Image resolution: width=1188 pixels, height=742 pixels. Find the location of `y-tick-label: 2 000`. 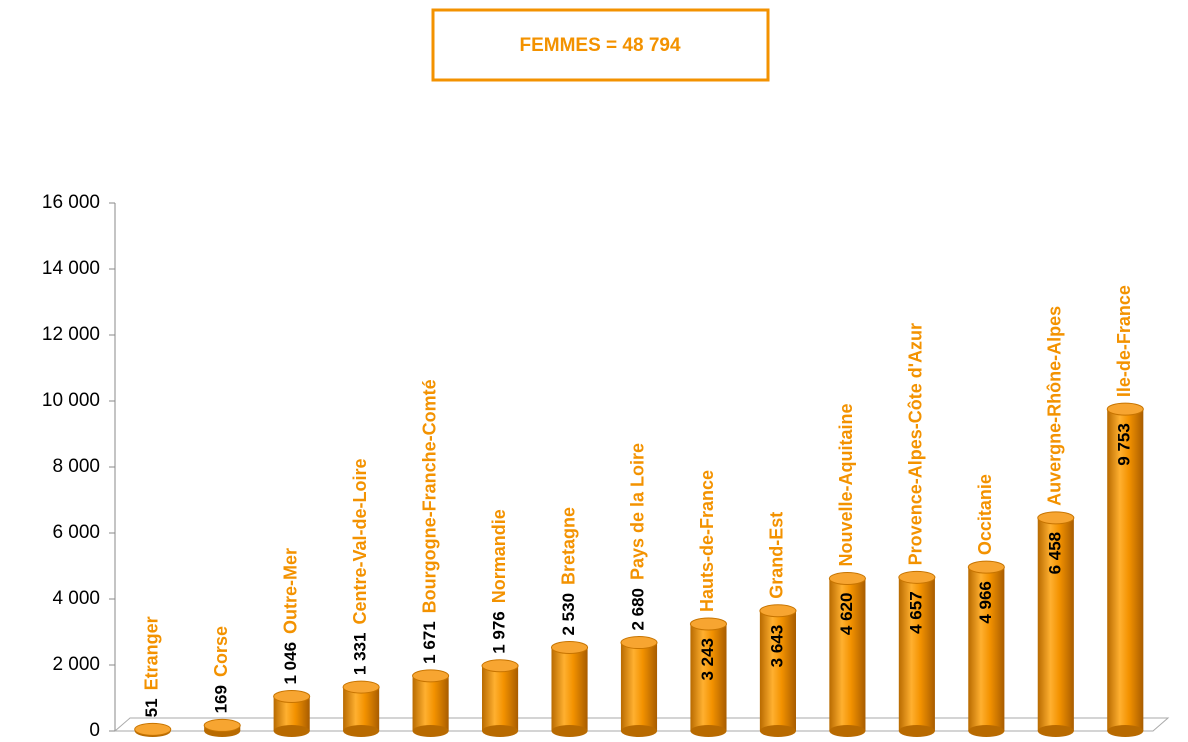

y-tick-label: 2 000 is located at coordinates (76, 664).